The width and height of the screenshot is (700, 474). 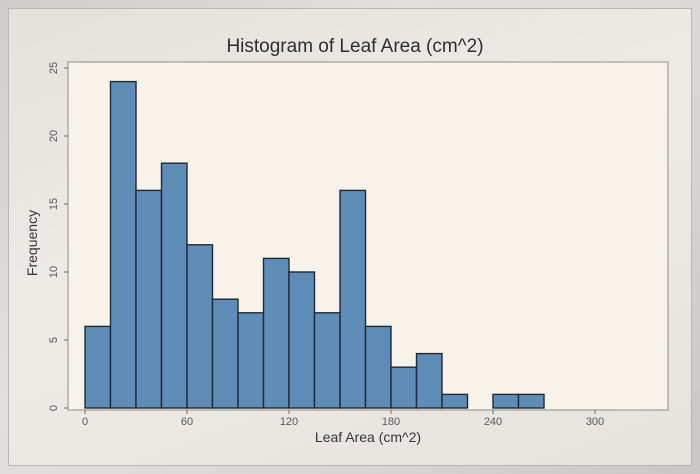 What do you see at coordinates (343, 419) in the screenshot?
I see `x-axis: 0 60 120 180 240 300` at bounding box center [343, 419].